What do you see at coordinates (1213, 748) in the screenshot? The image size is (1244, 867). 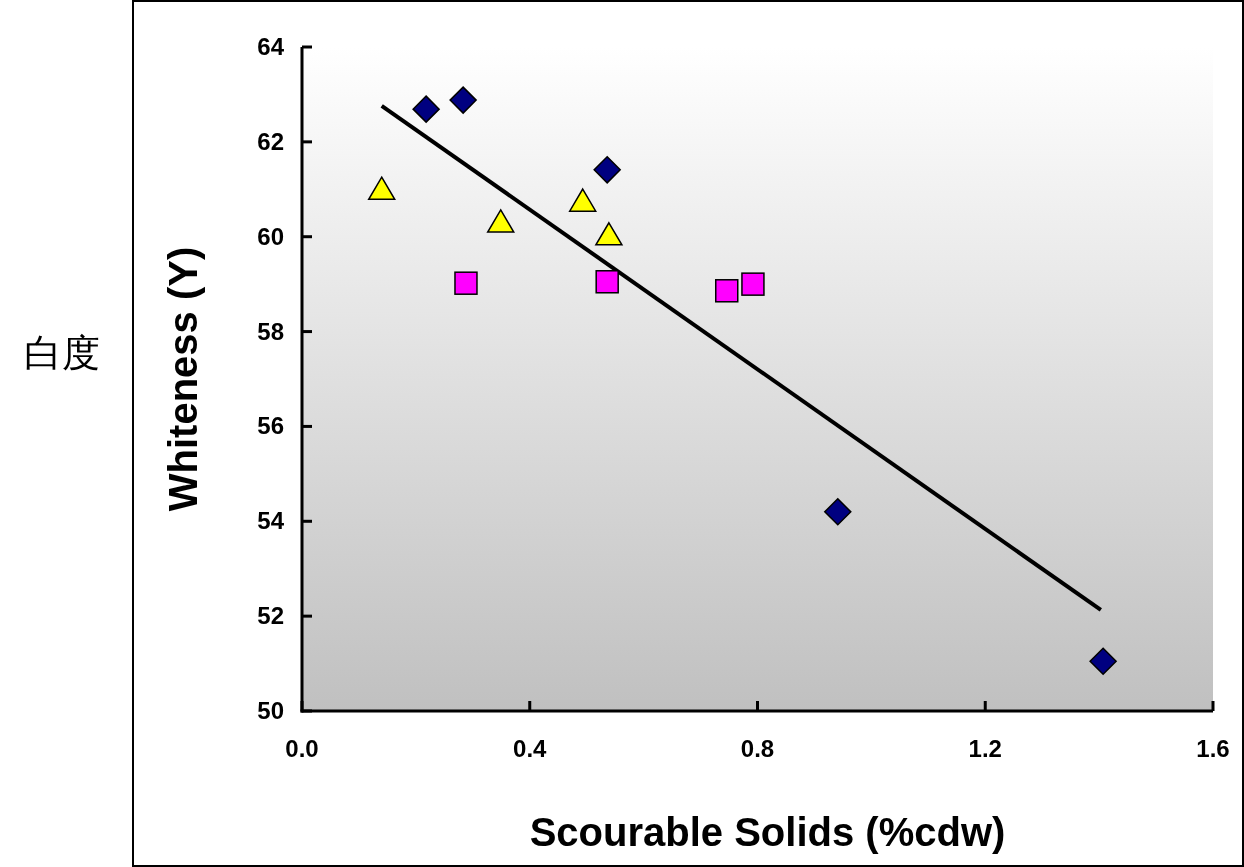 I see `x-tick-label: 1.6` at bounding box center [1213, 748].